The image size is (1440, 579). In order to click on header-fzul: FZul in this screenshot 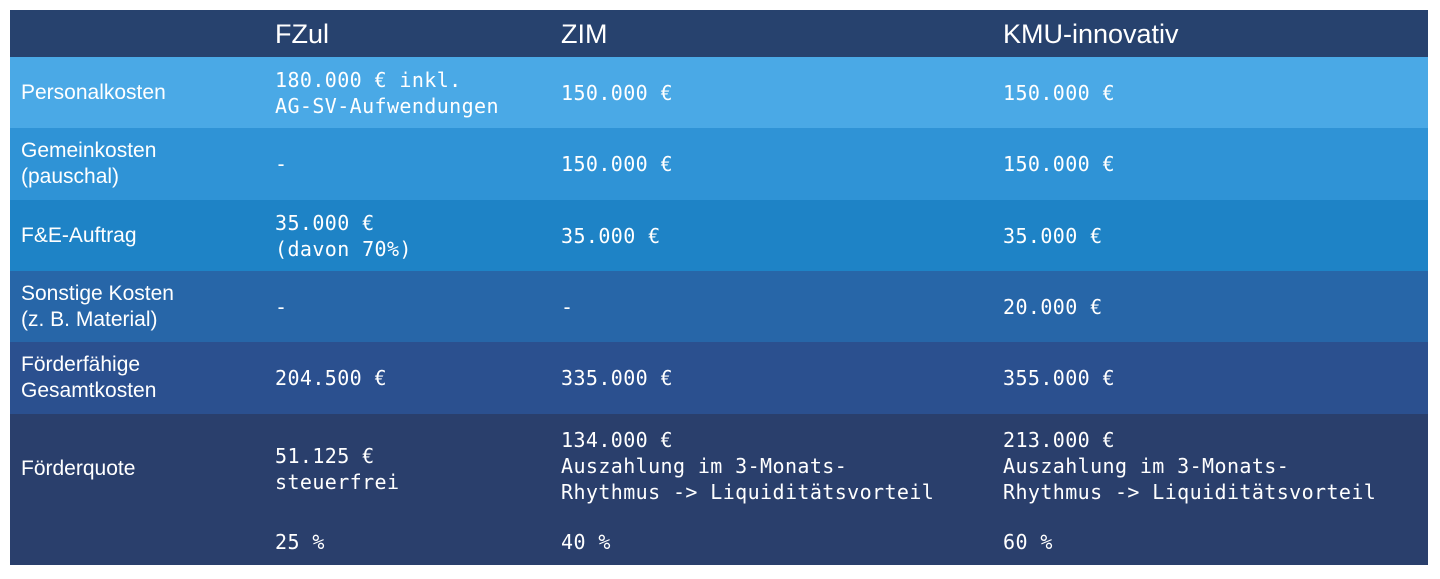, I will do `click(302, 33)`.